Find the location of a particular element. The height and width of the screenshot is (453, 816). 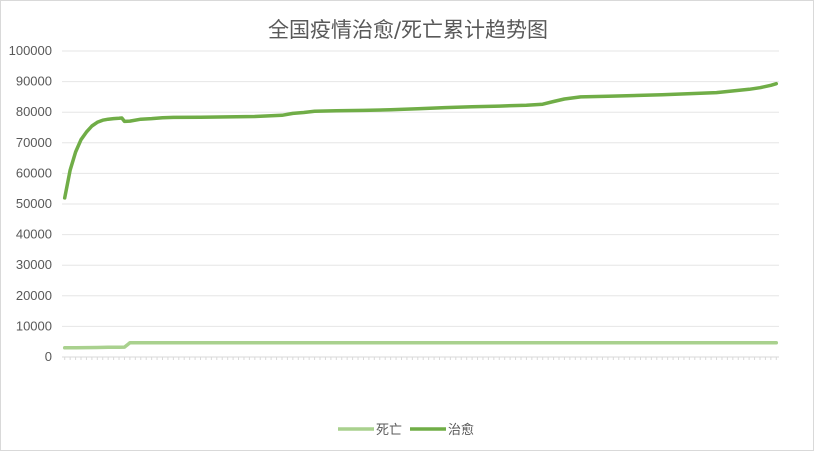

y-tick-label: 10000 is located at coordinates (34, 325).